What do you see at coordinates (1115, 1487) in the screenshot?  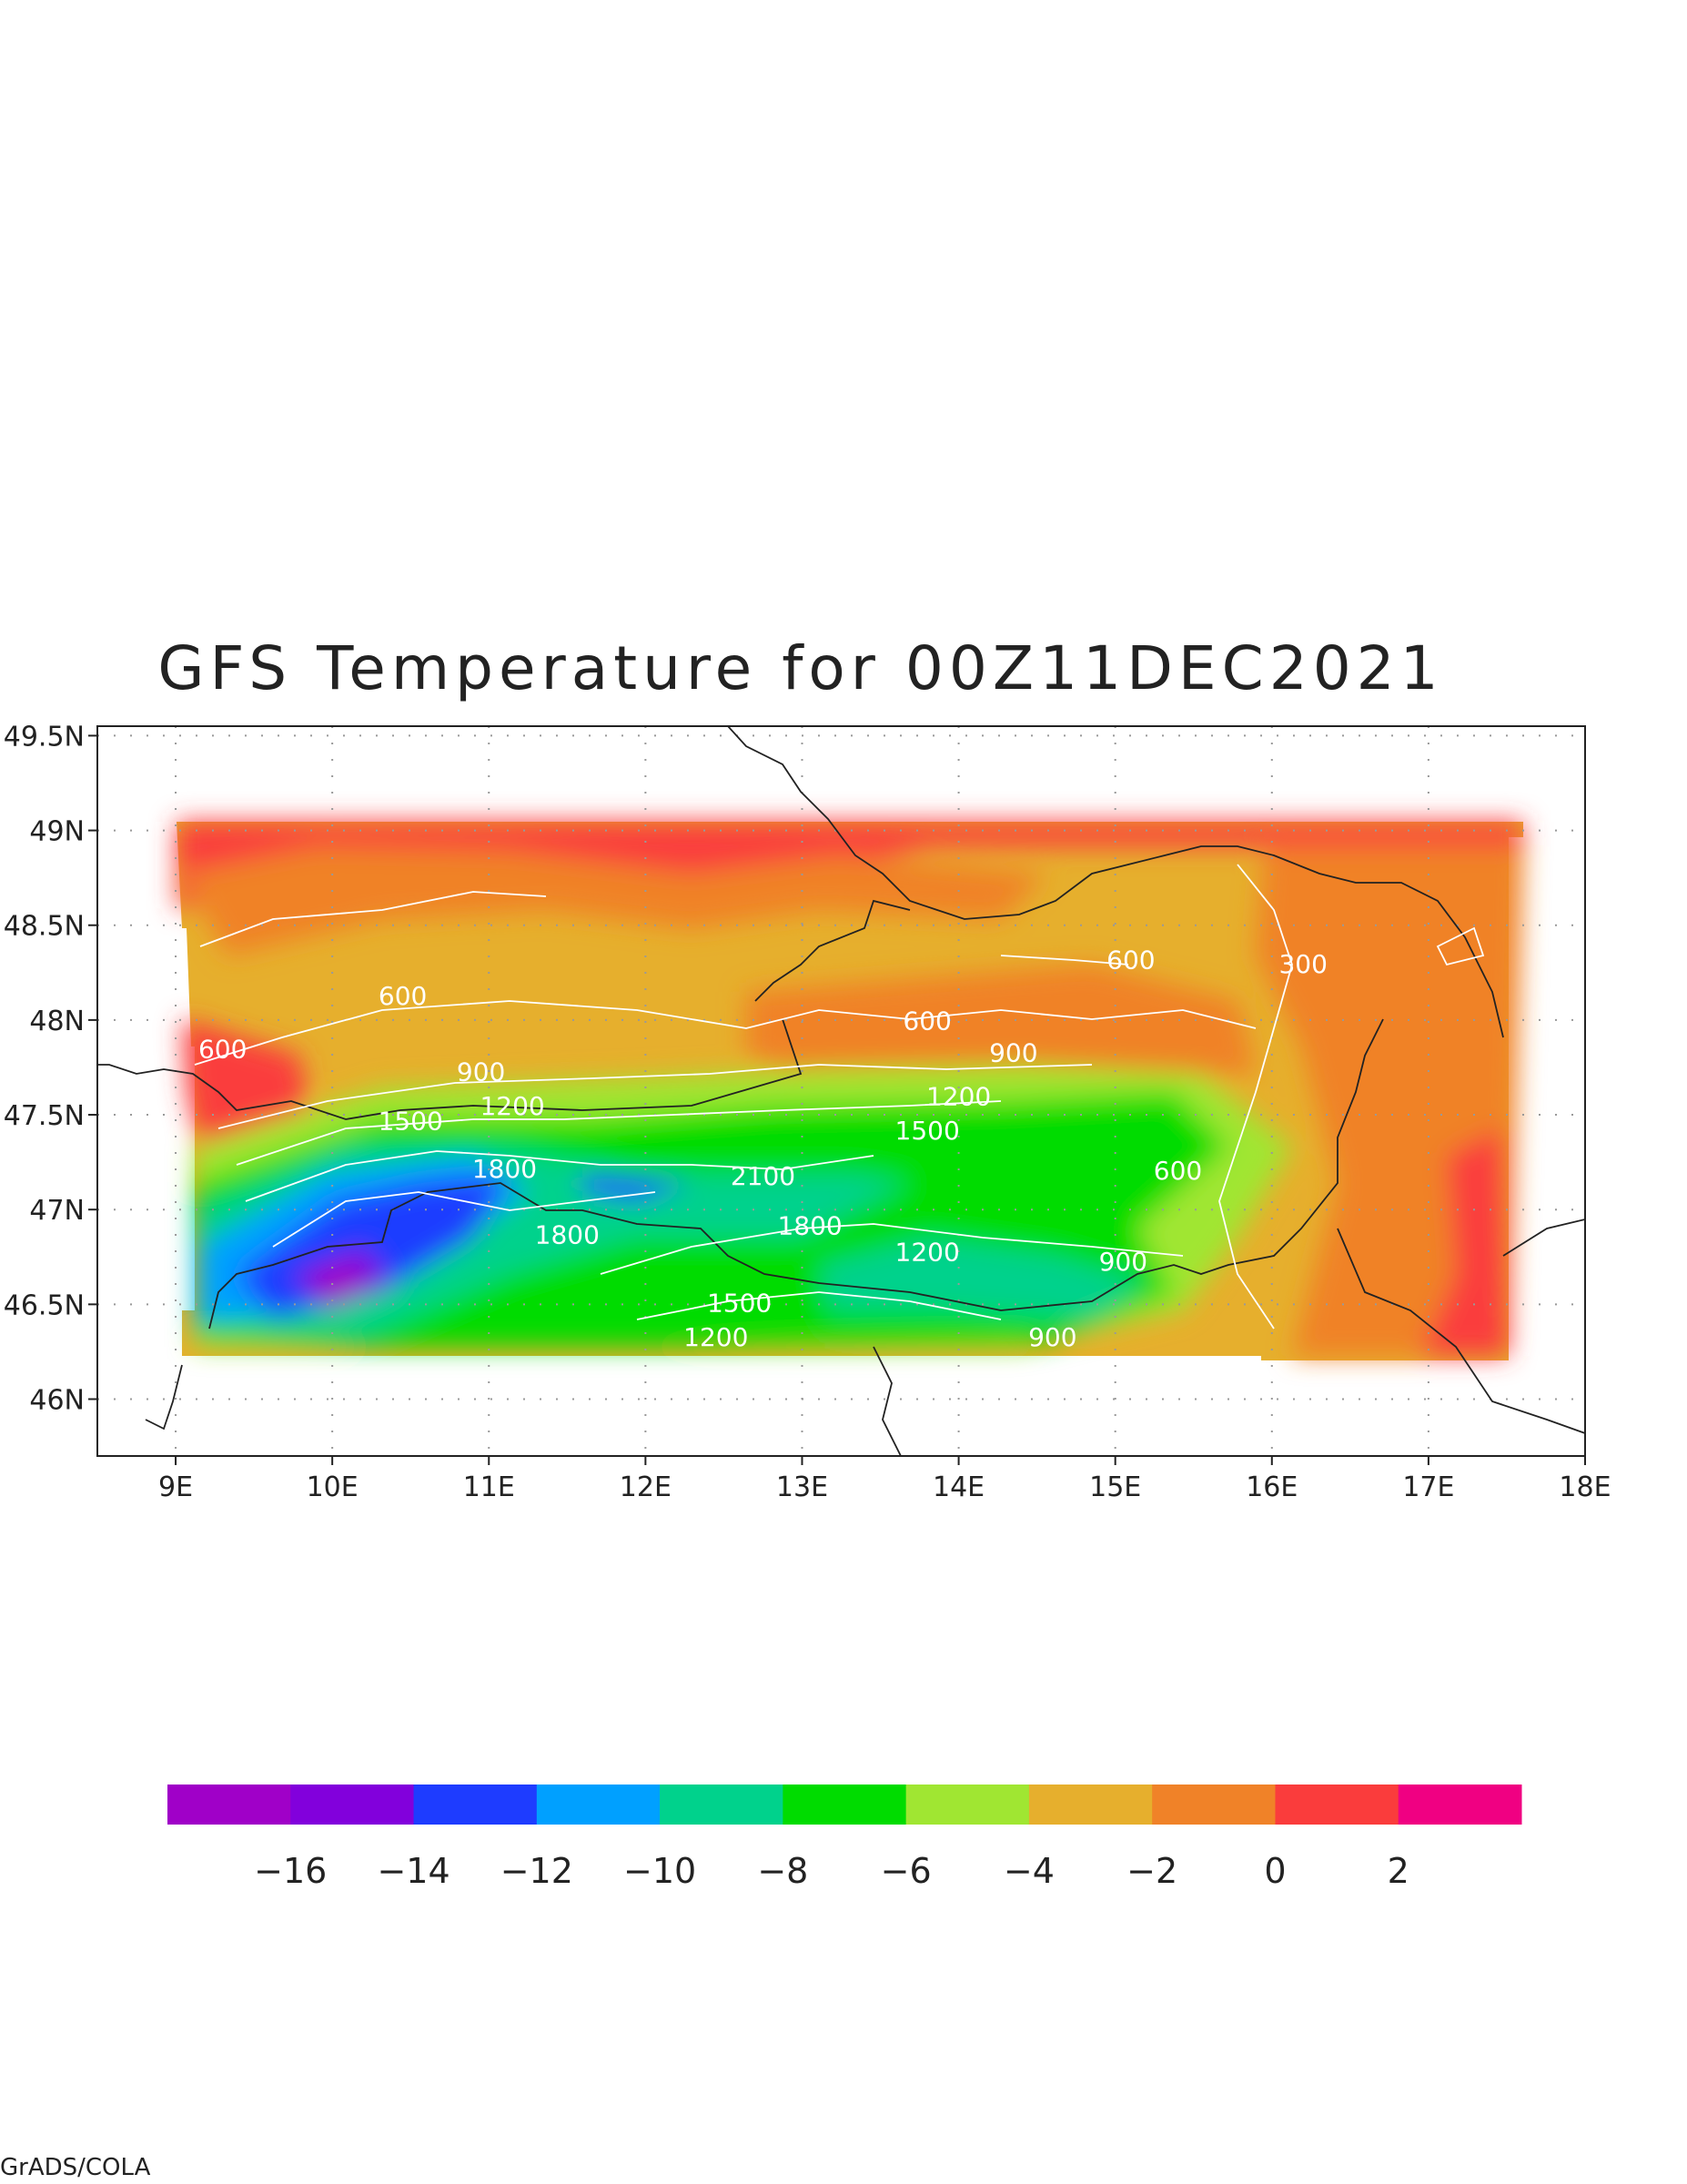 I see `x-tick-label: 15E` at bounding box center [1115, 1487].